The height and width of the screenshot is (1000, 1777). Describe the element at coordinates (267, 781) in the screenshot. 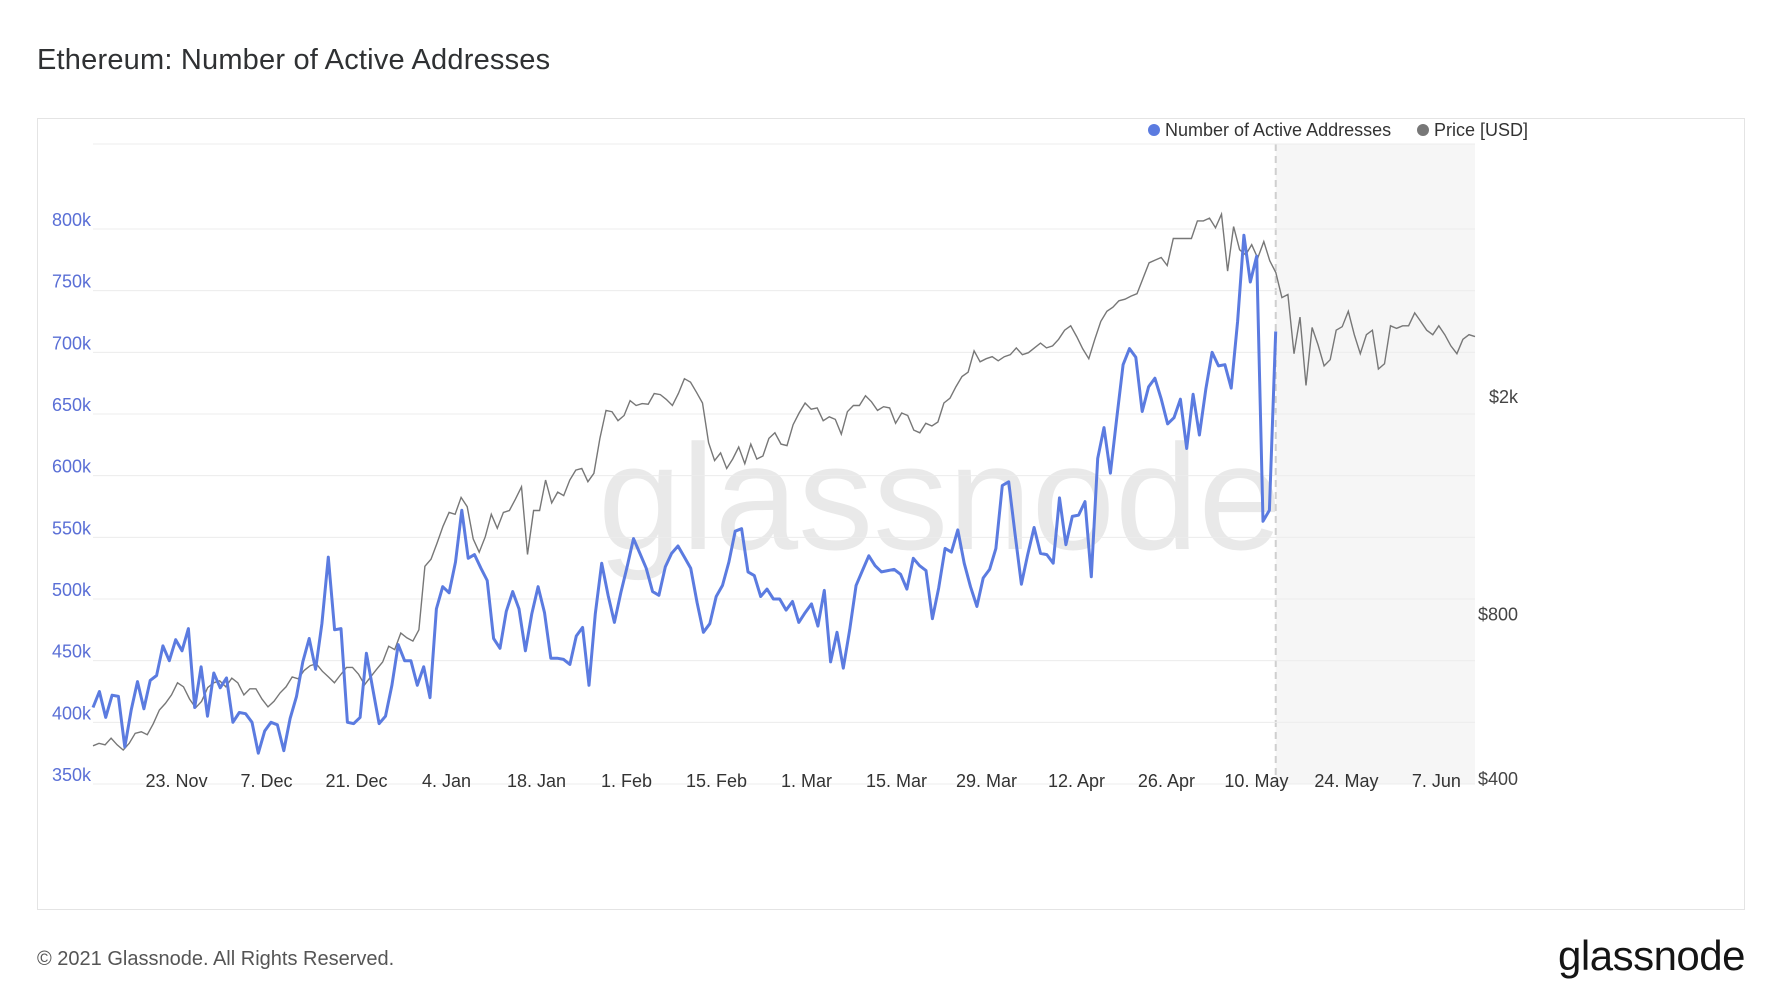

I see `x-axis-tick-label: 7. Dec` at that location.